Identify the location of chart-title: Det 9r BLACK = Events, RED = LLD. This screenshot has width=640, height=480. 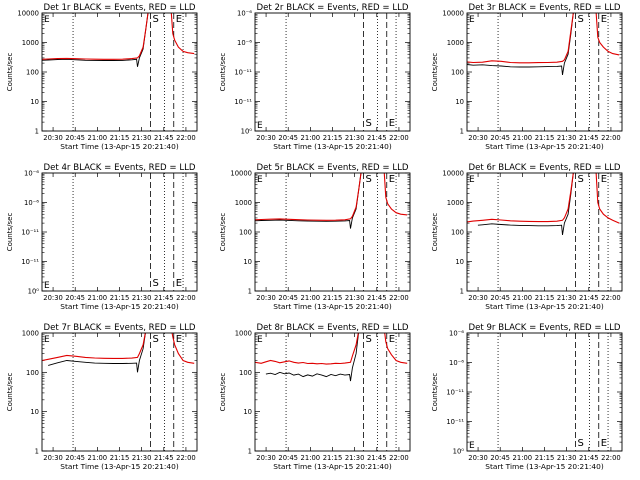
(544, 328).